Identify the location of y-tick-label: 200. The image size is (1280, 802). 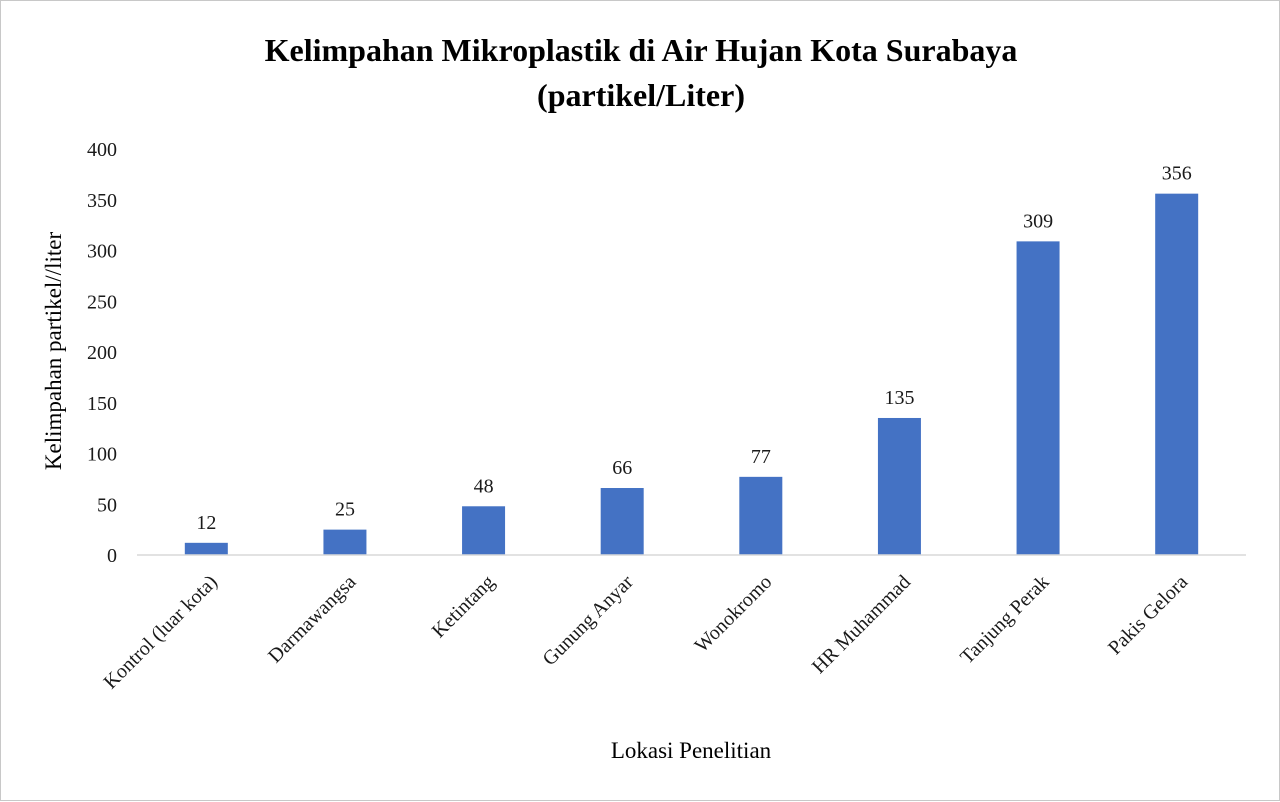
(102, 353).